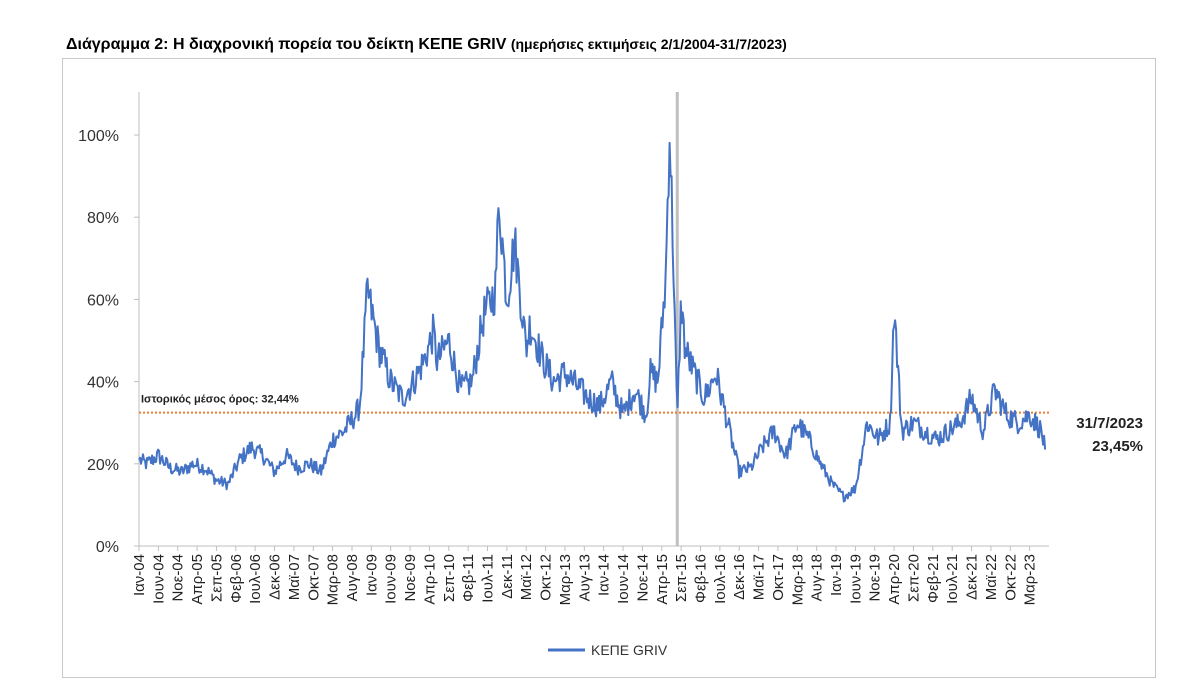 The width and height of the screenshot is (1200, 678). What do you see at coordinates (216, 578) in the screenshot?
I see `x-tick-label: Σεπ-05` at bounding box center [216, 578].